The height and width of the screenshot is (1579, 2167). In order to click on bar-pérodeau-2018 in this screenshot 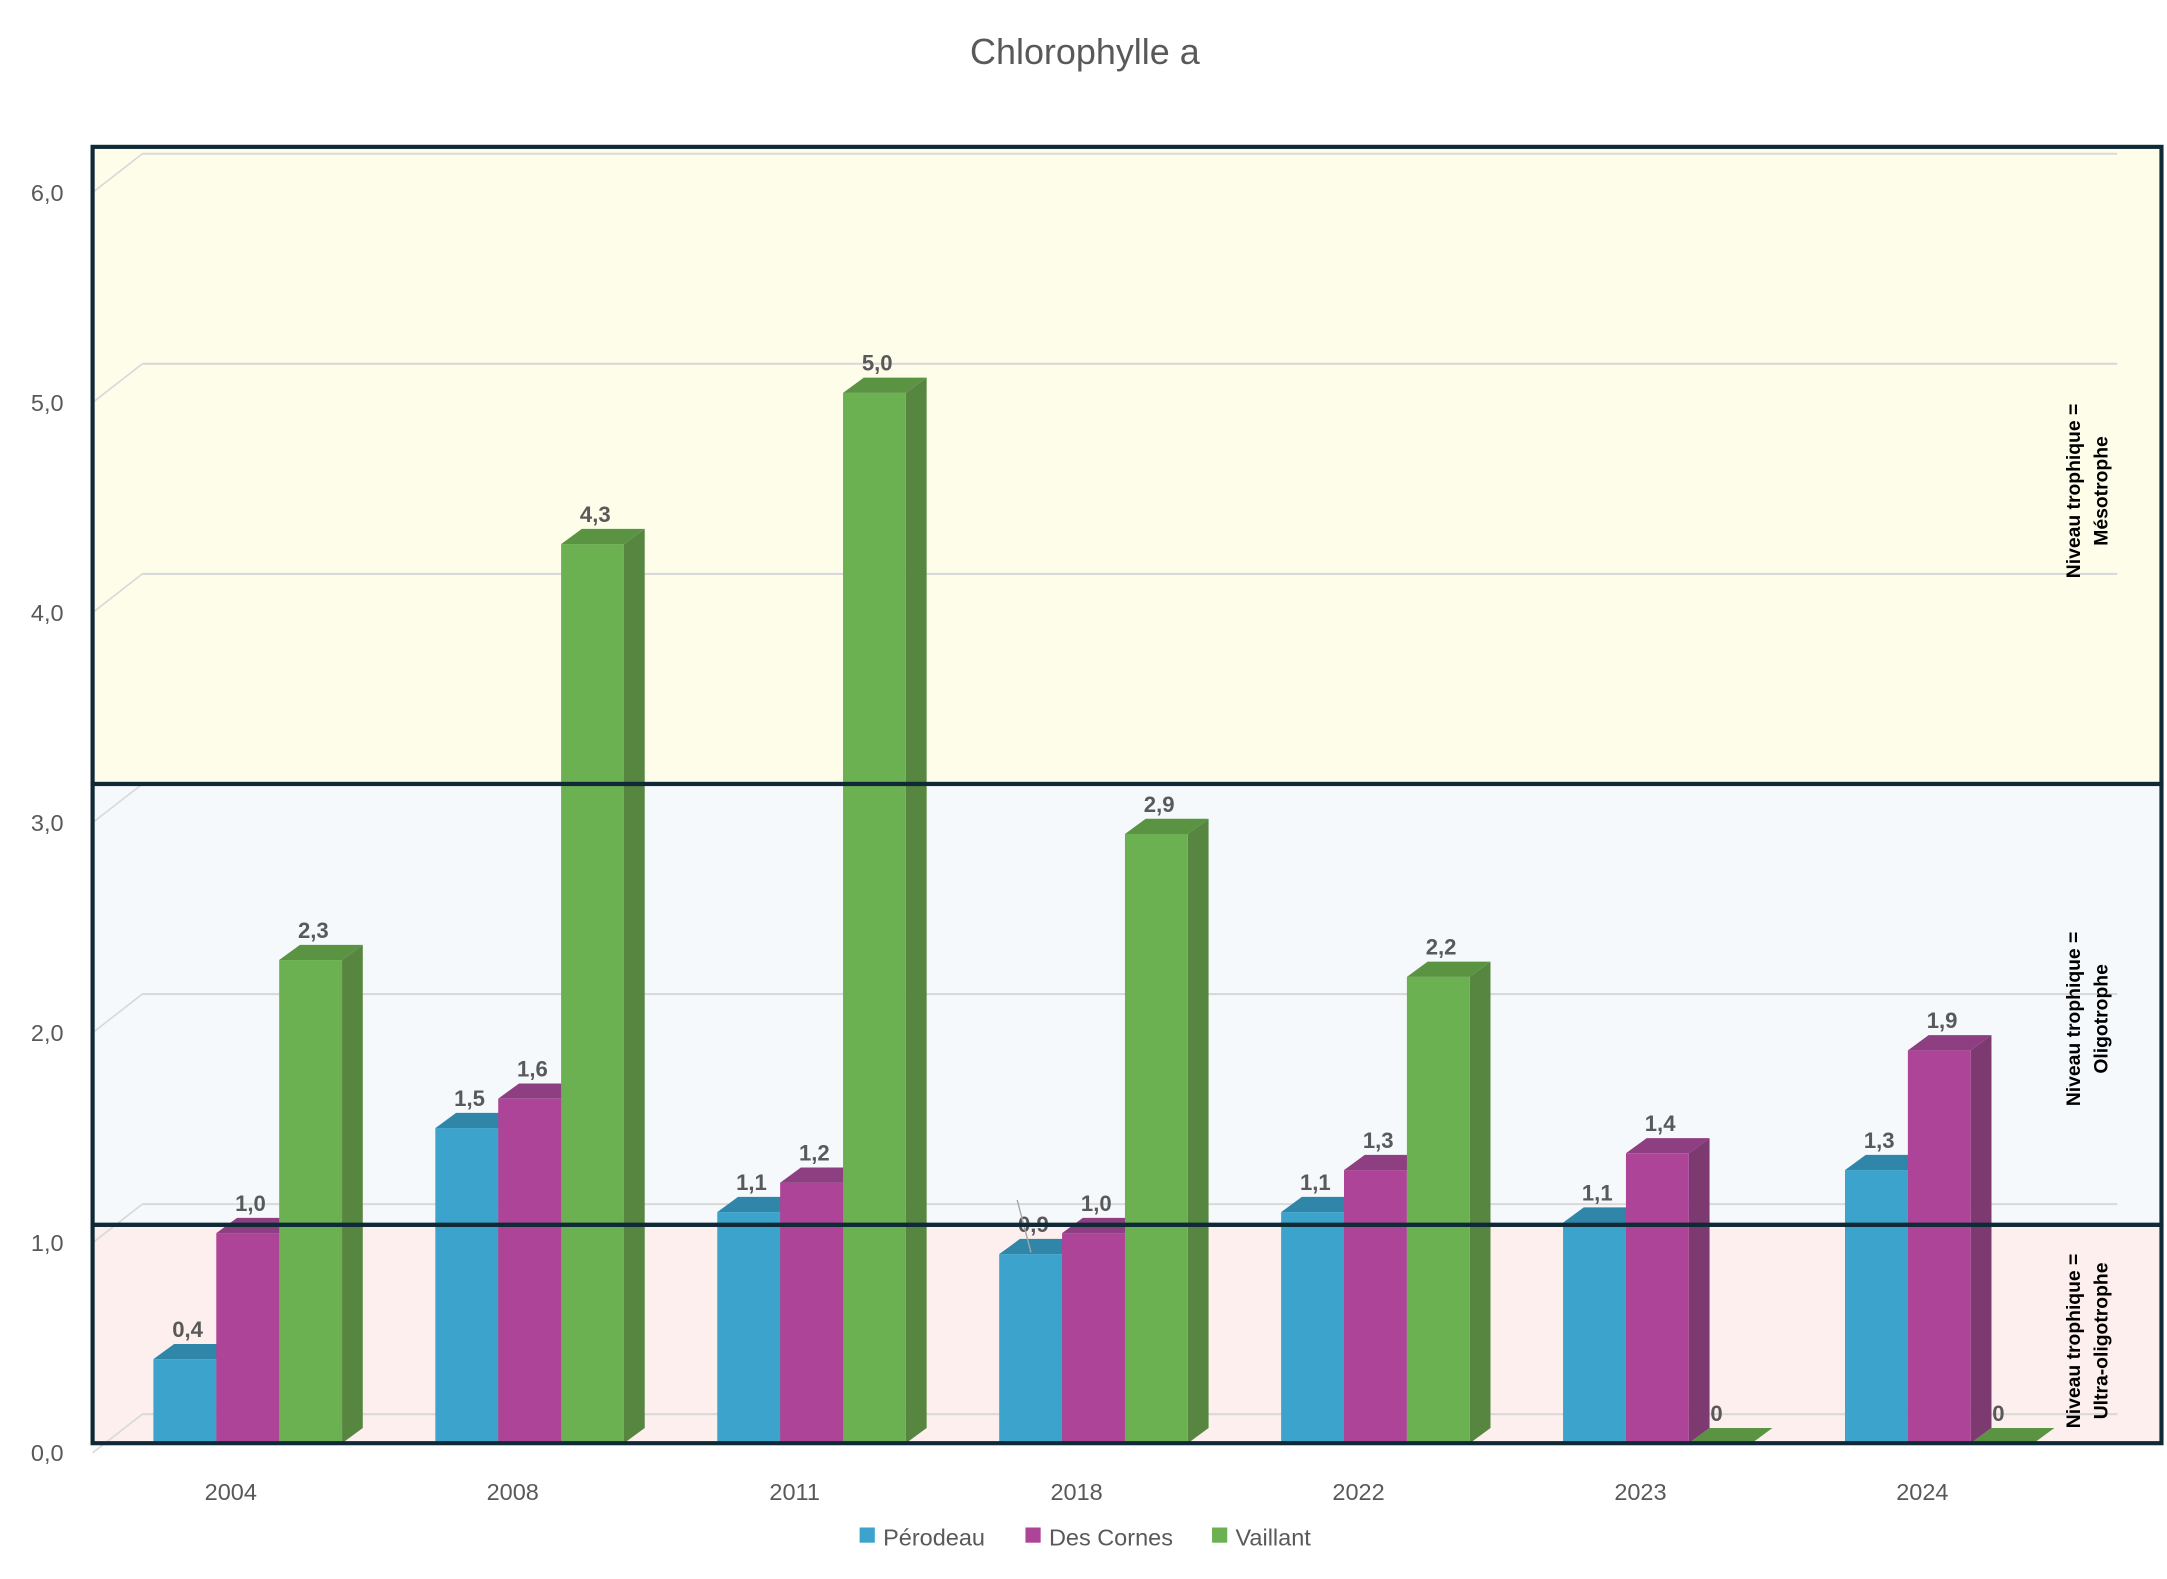, I will do `click(1031, 1349)`.